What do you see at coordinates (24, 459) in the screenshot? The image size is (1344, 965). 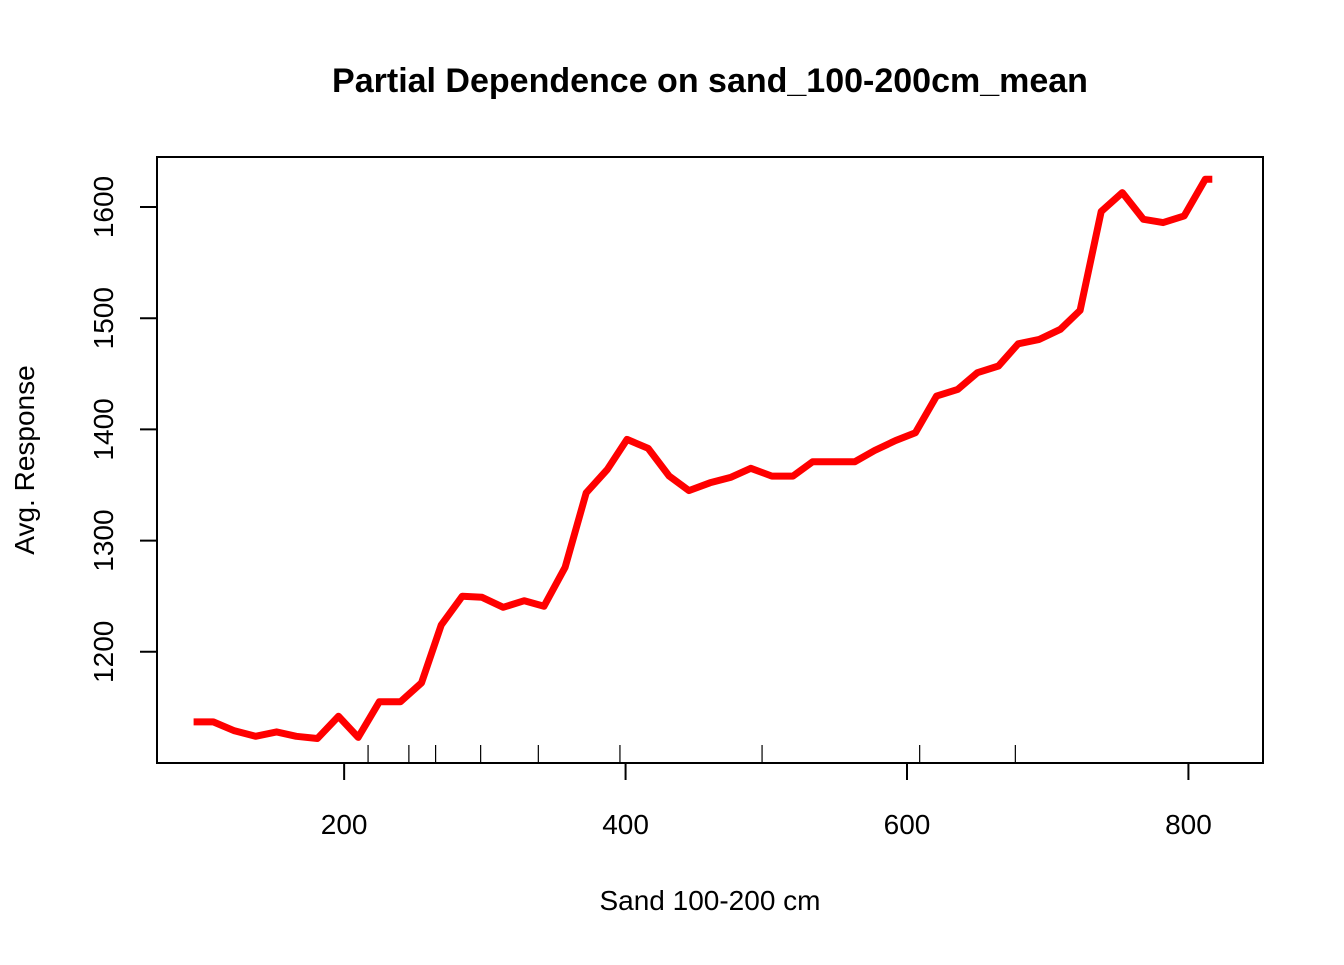 I see `y-axis-label: Avg. Response` at bounding box center [24, 459].